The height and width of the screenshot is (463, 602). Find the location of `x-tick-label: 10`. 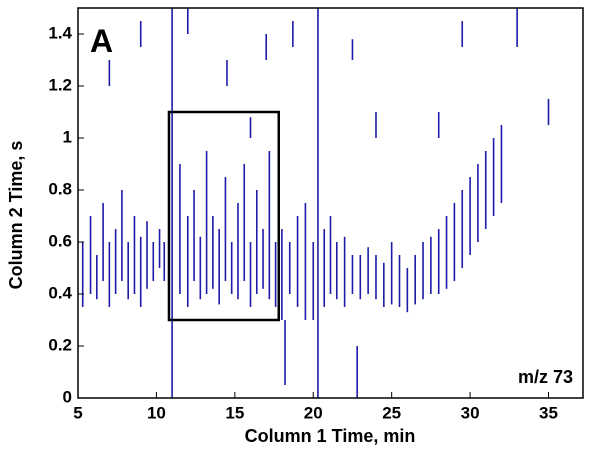

x-tick-label: 10 is located at coordinates (156, 412).